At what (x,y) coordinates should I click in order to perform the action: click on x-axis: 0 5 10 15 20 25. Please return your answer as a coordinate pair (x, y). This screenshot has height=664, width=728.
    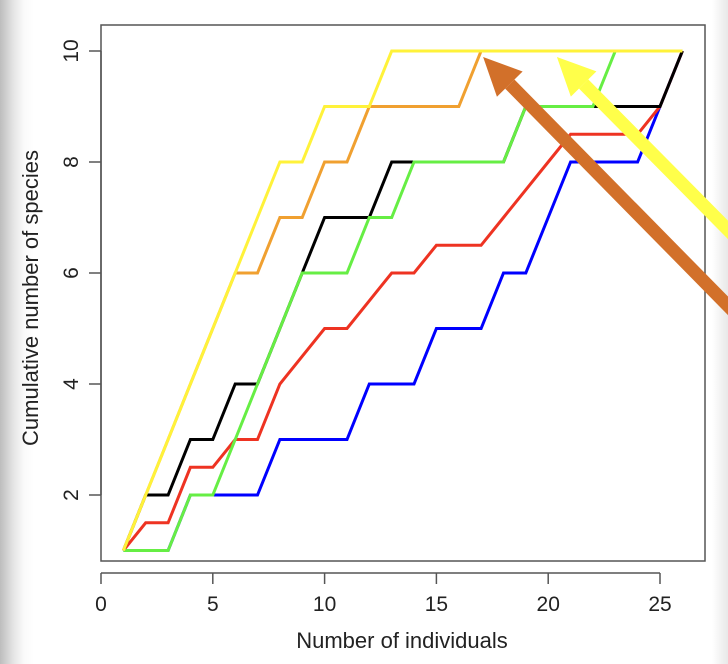
    Looking at the image, I should click on (383, 594).